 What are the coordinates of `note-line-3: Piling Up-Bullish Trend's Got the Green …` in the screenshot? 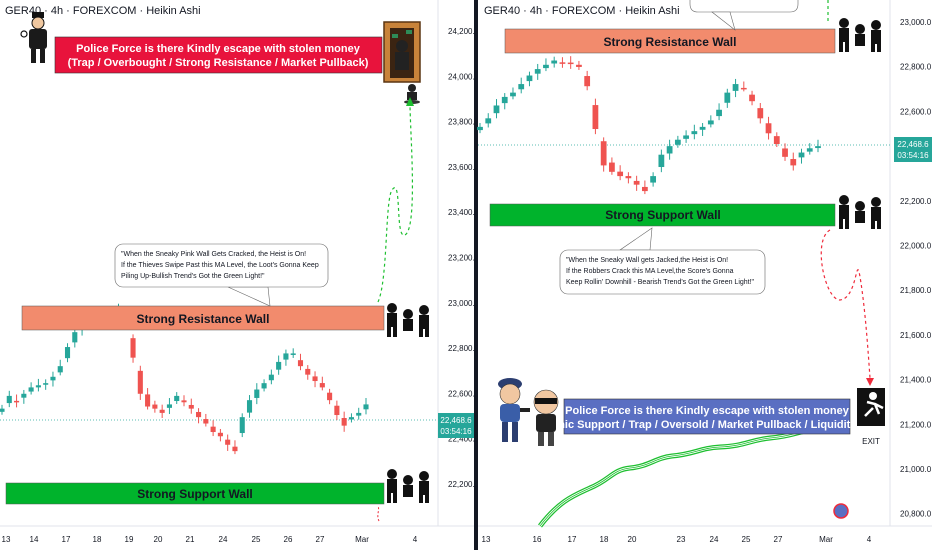 It's located at (193, 276).